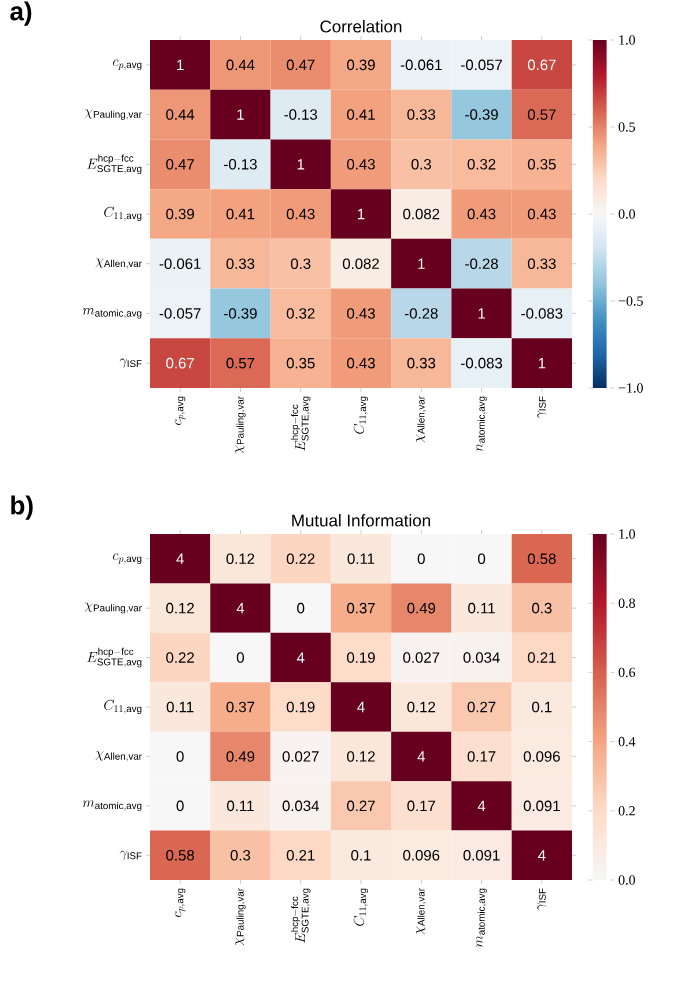 This screenshot has width=678, height=1007. What do you see at coordinates (421, 657) in the screenshot?
I see `data-label: 0.027` at bounding box center [421, 657].